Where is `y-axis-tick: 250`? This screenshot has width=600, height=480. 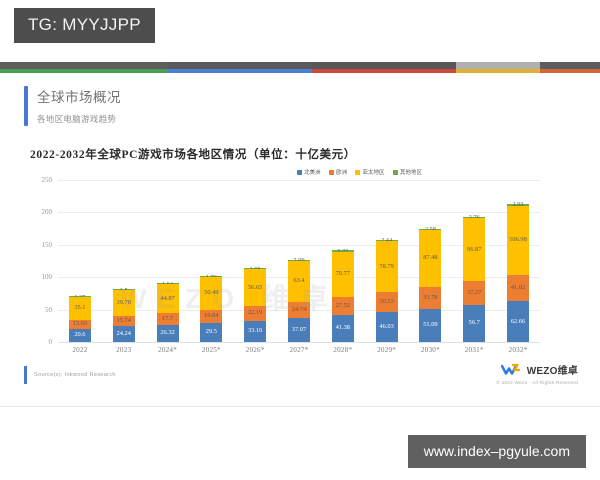
y-axis-tick: 250 is located at coordinates (47, 180).